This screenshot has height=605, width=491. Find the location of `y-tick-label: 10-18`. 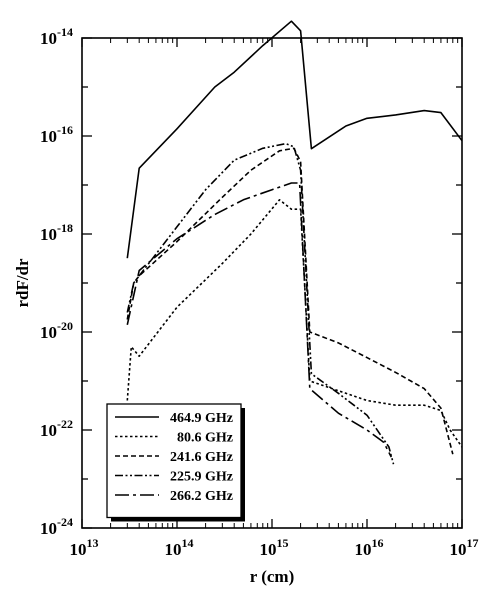

y-tick-label: 10-18 is located at coordinates (56, 232).